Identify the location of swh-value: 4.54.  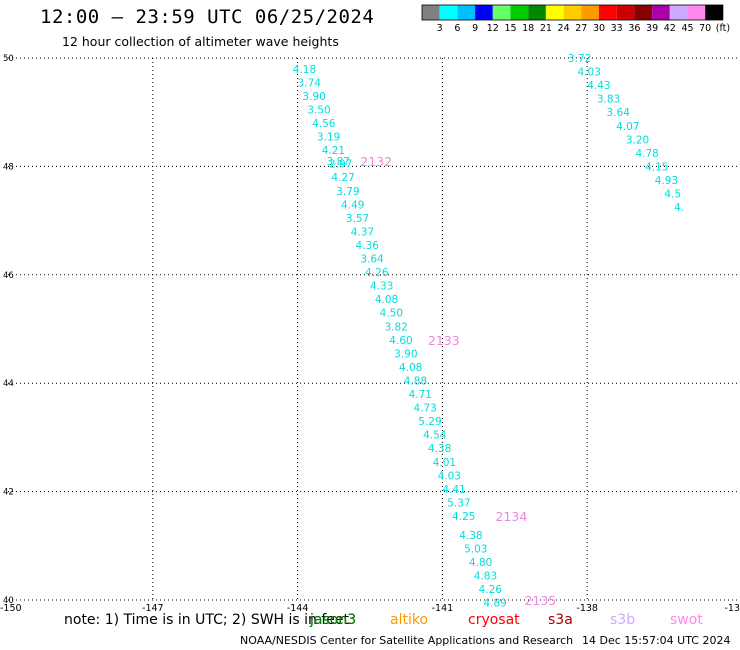
(435, 436).